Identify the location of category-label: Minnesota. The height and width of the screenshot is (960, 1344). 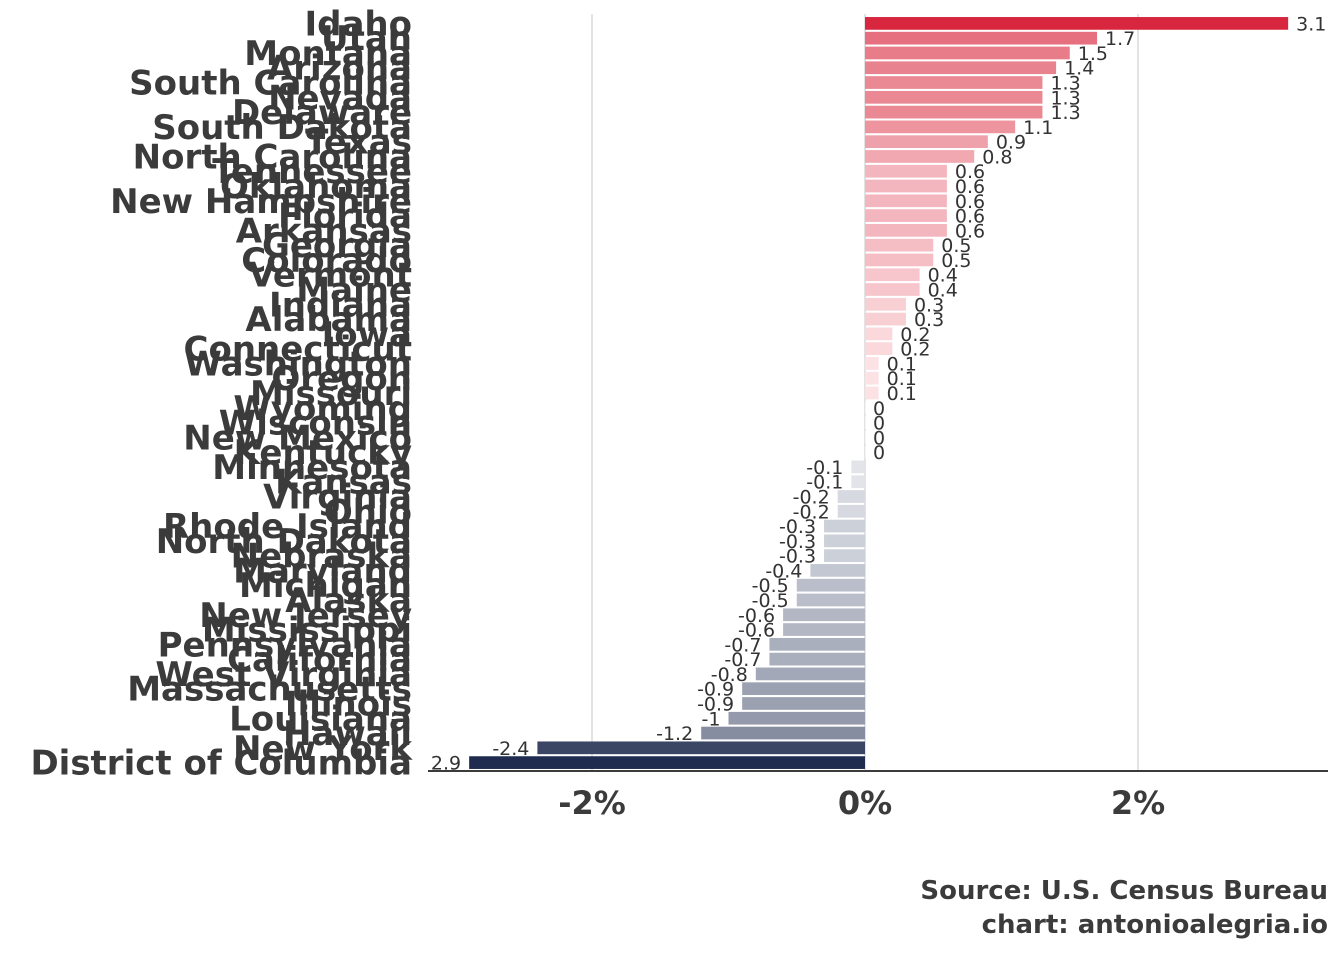
(312, 468).